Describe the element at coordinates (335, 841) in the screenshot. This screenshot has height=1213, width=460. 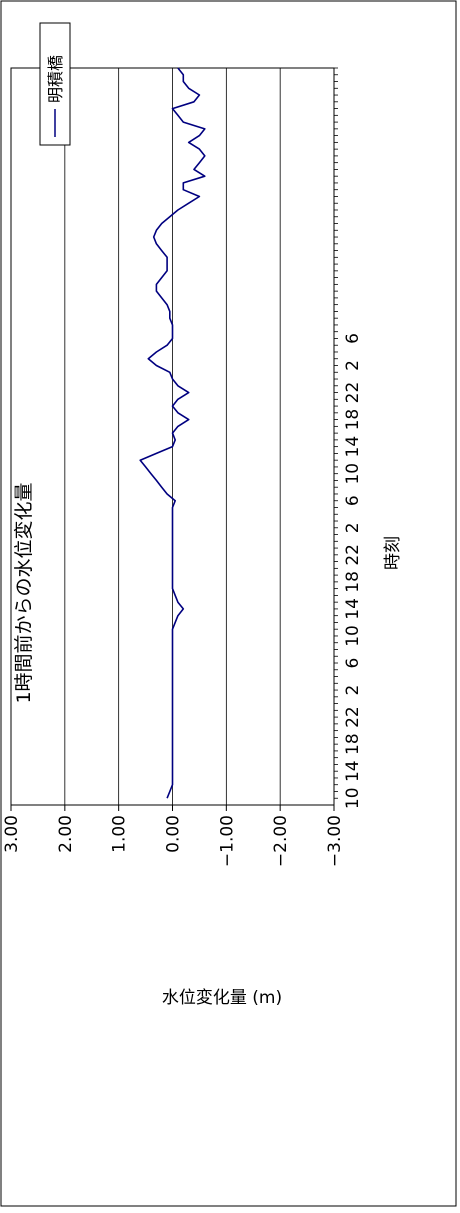
I see `y-tick-label: −3.00` at that location.